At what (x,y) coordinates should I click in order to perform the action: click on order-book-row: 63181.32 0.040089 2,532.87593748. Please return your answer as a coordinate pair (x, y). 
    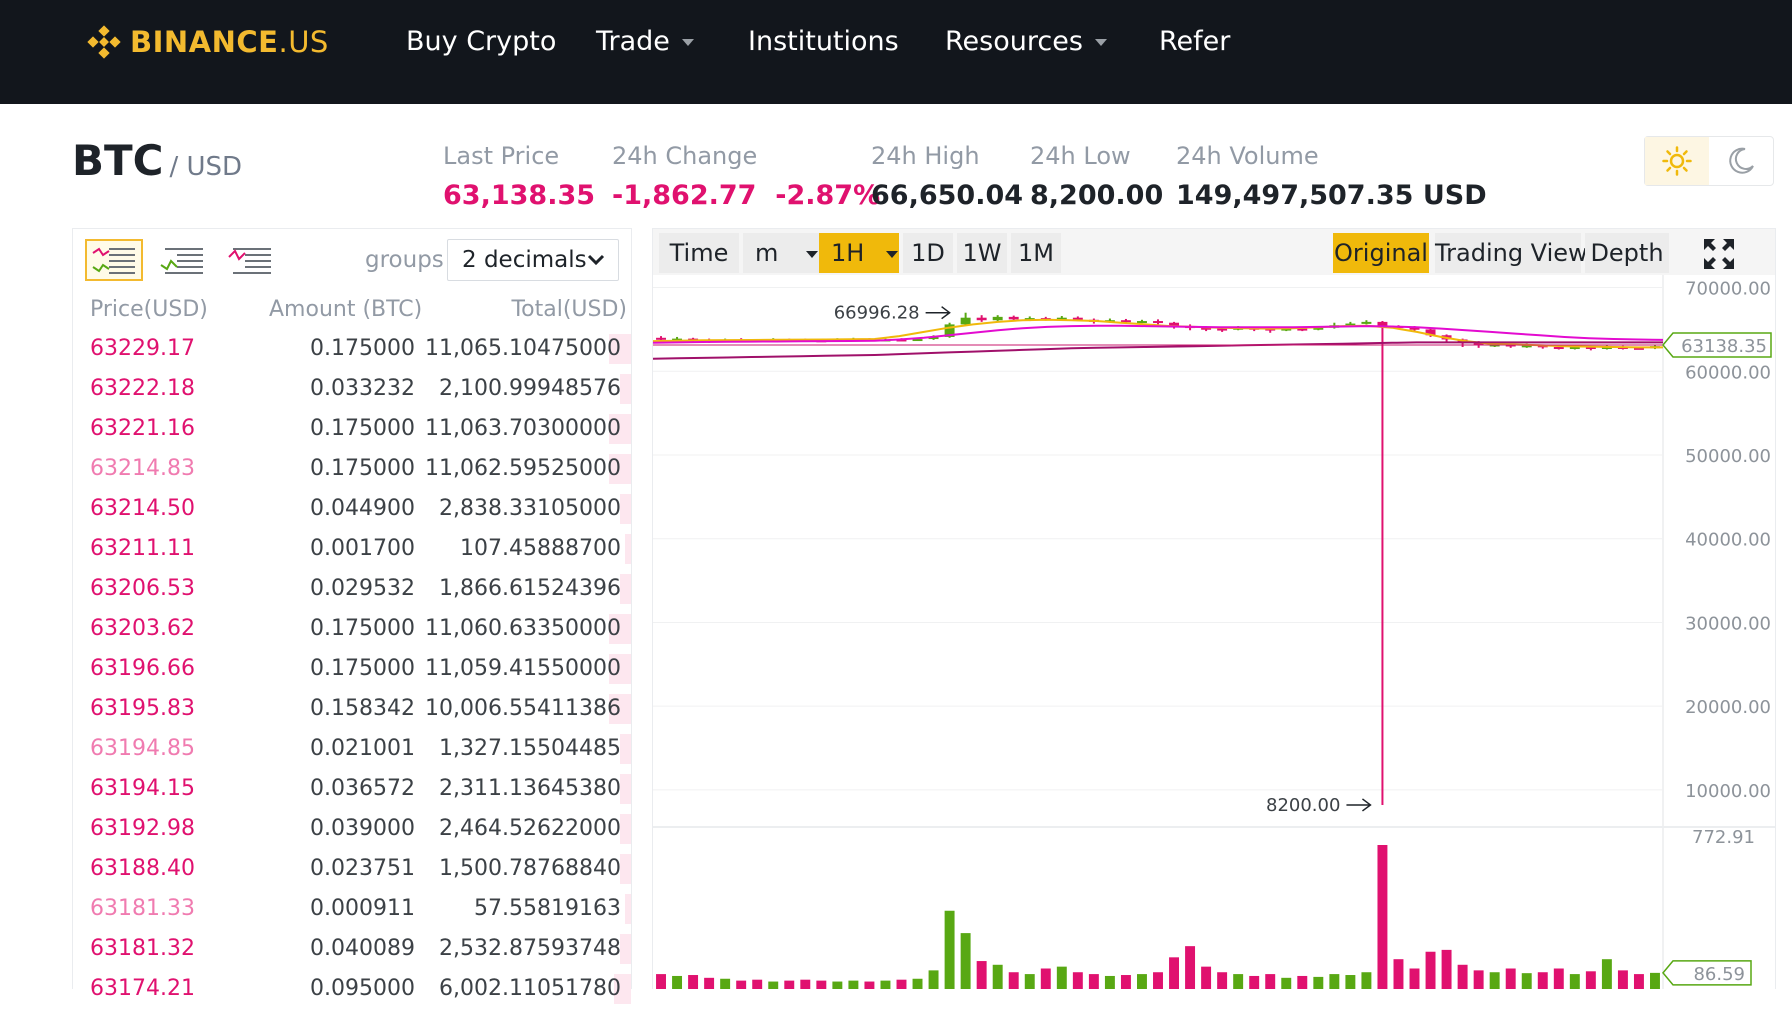
    Looking at the image, I should click on (352, 949).